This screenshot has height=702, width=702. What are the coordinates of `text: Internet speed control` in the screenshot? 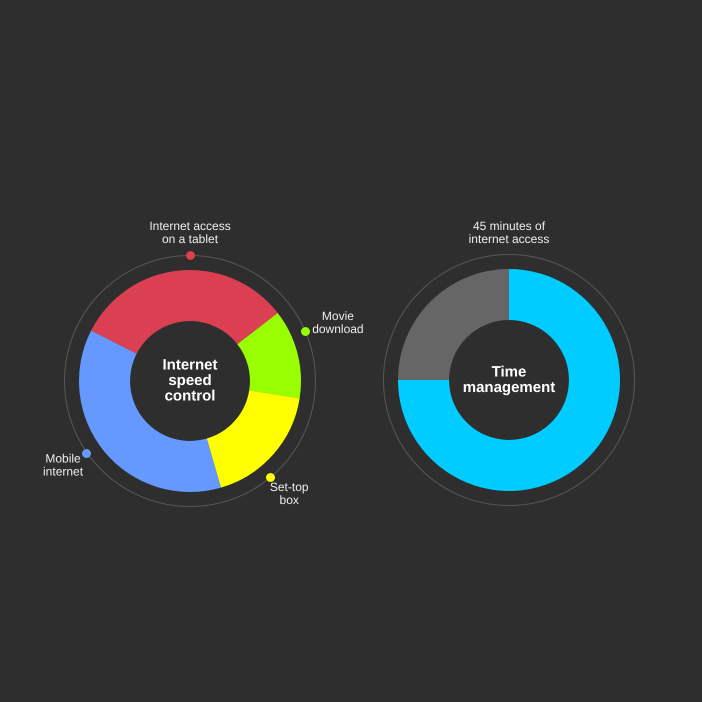 It's located at (190, 380).